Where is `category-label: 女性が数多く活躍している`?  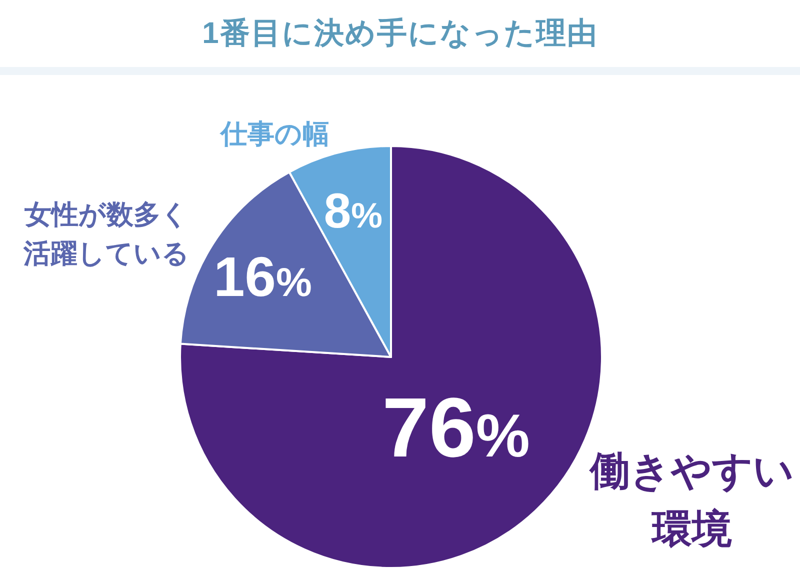 category-label: 女性が数多く活躍している is located at coordinates (107, 234).